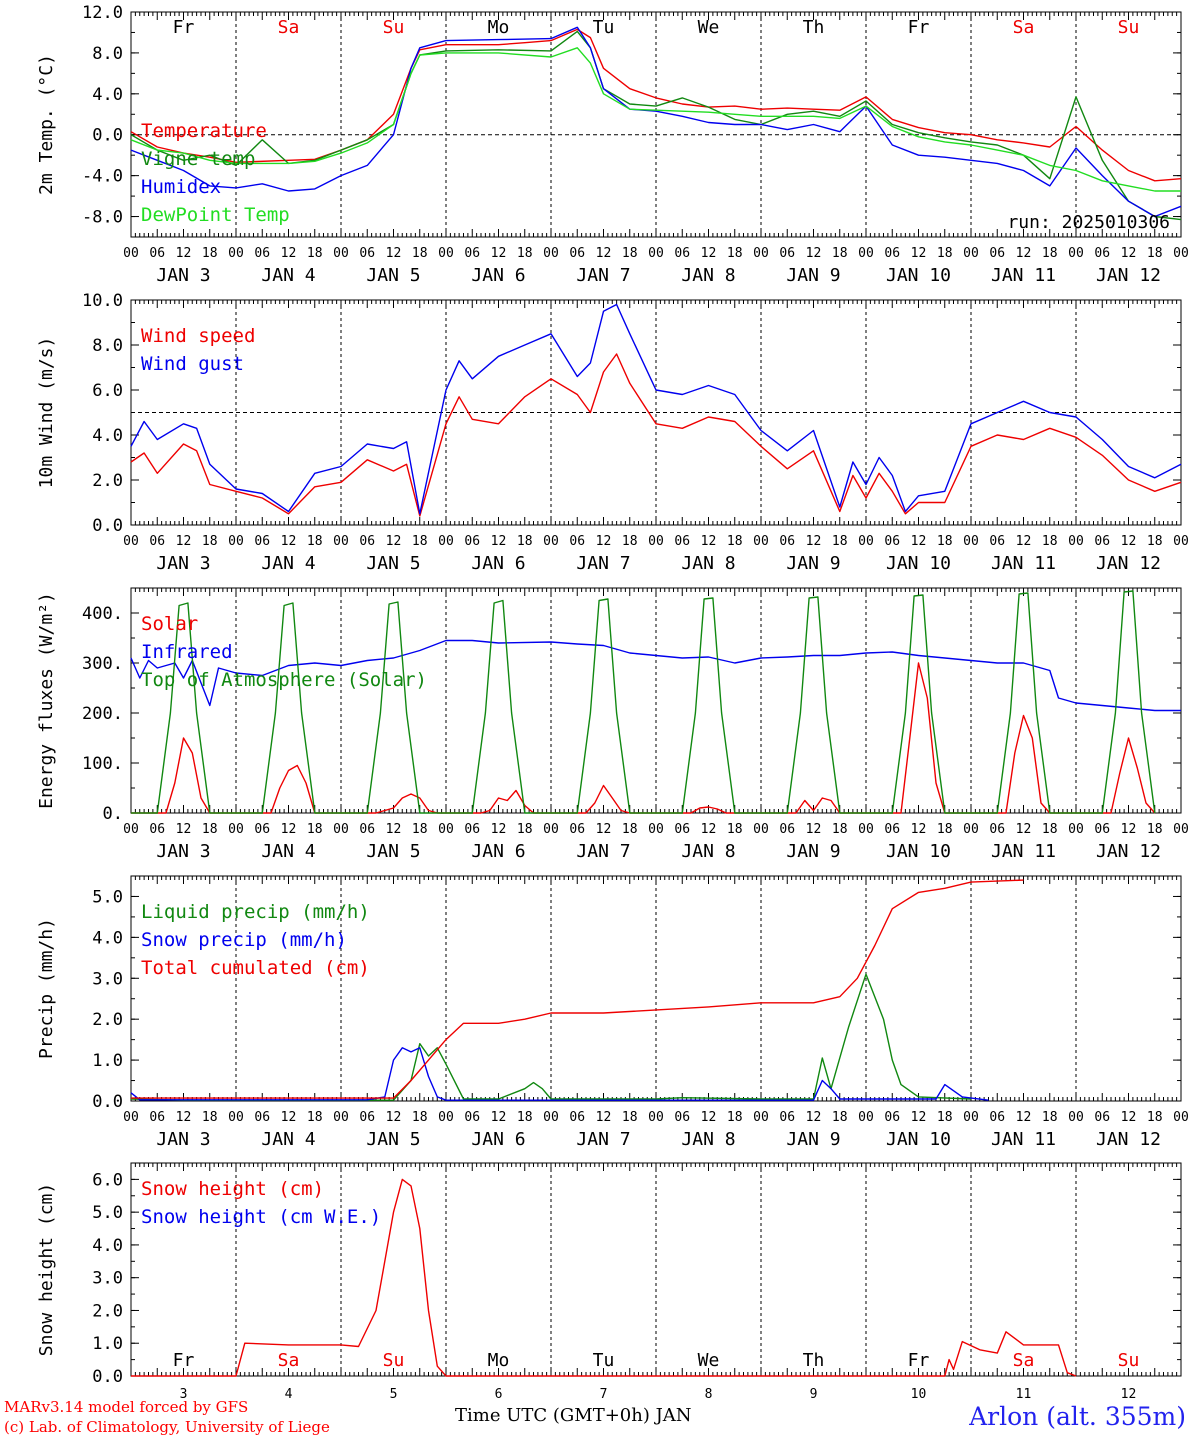 The height and width of the screenshot is (1440, 1194). I want to click on y-tick-label: 1.0, so click(107, 1061).